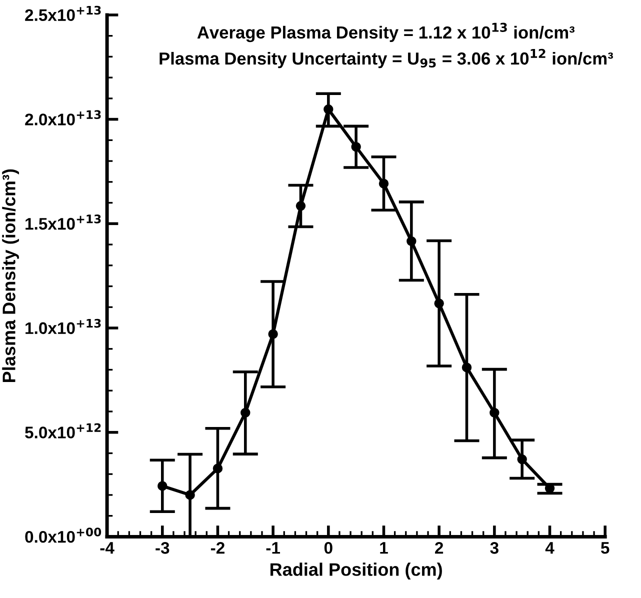 This screenshot has width=641, height=598. What do you see at coordinates (63, 118) in the screenshot?
I see `y-tick-label: 2.0x10$^{+13}$` at bounding box center [63, 118].